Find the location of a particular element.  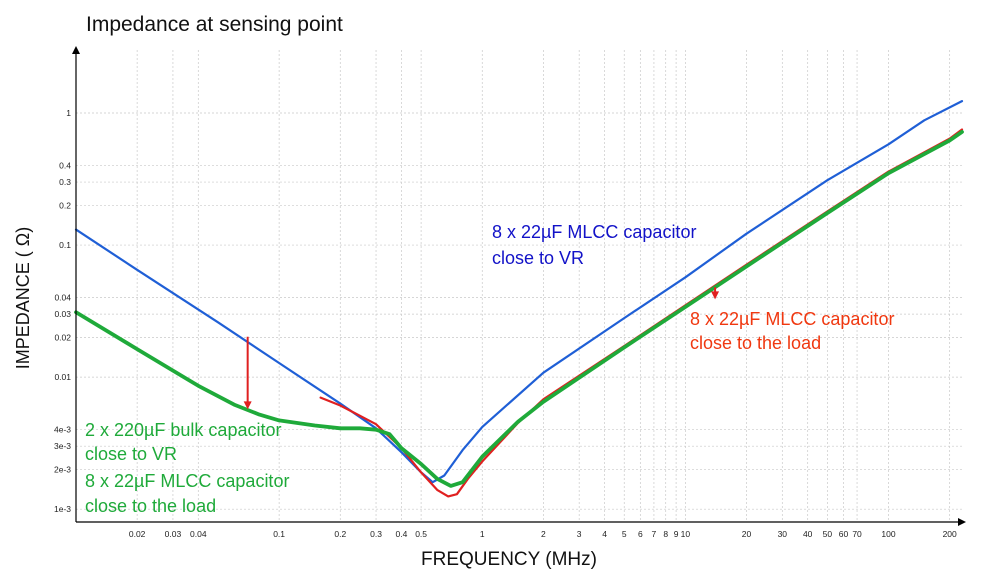

reduction-arrows is located at coordinates (481, 348).